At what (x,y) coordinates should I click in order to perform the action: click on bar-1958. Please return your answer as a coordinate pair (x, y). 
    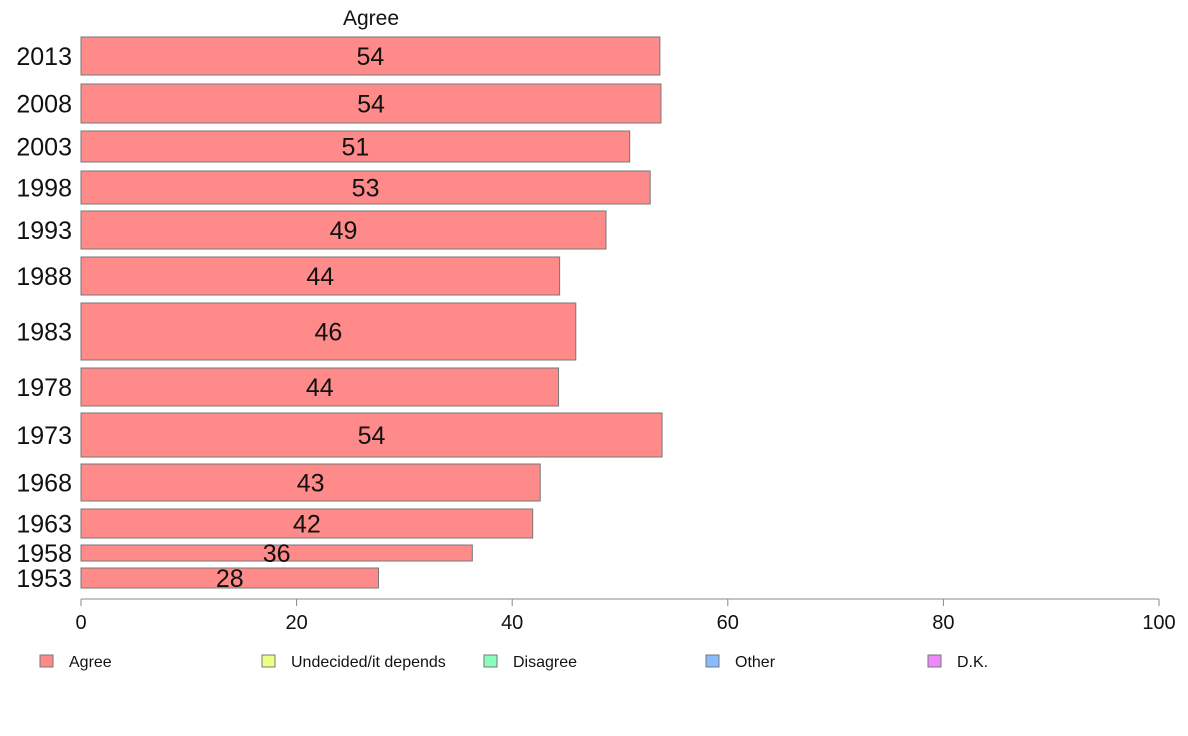
    Looking at the image, I should click on (276, 553).